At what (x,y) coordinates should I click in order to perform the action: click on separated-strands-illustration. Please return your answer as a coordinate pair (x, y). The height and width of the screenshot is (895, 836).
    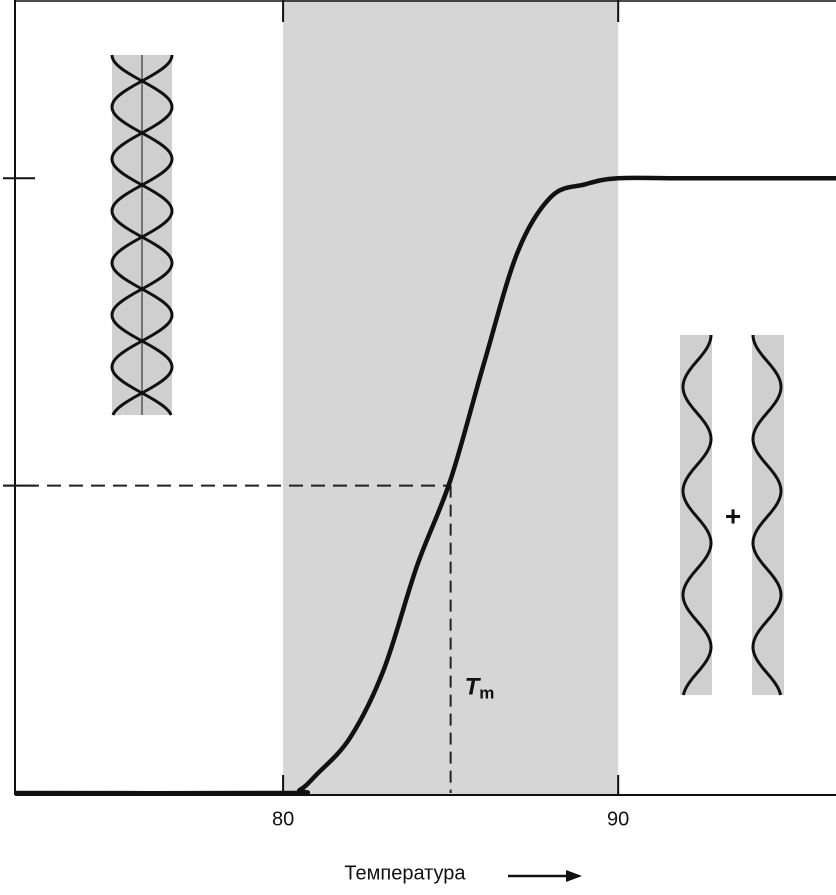
    Looking at the image, I should click on (732, 515).